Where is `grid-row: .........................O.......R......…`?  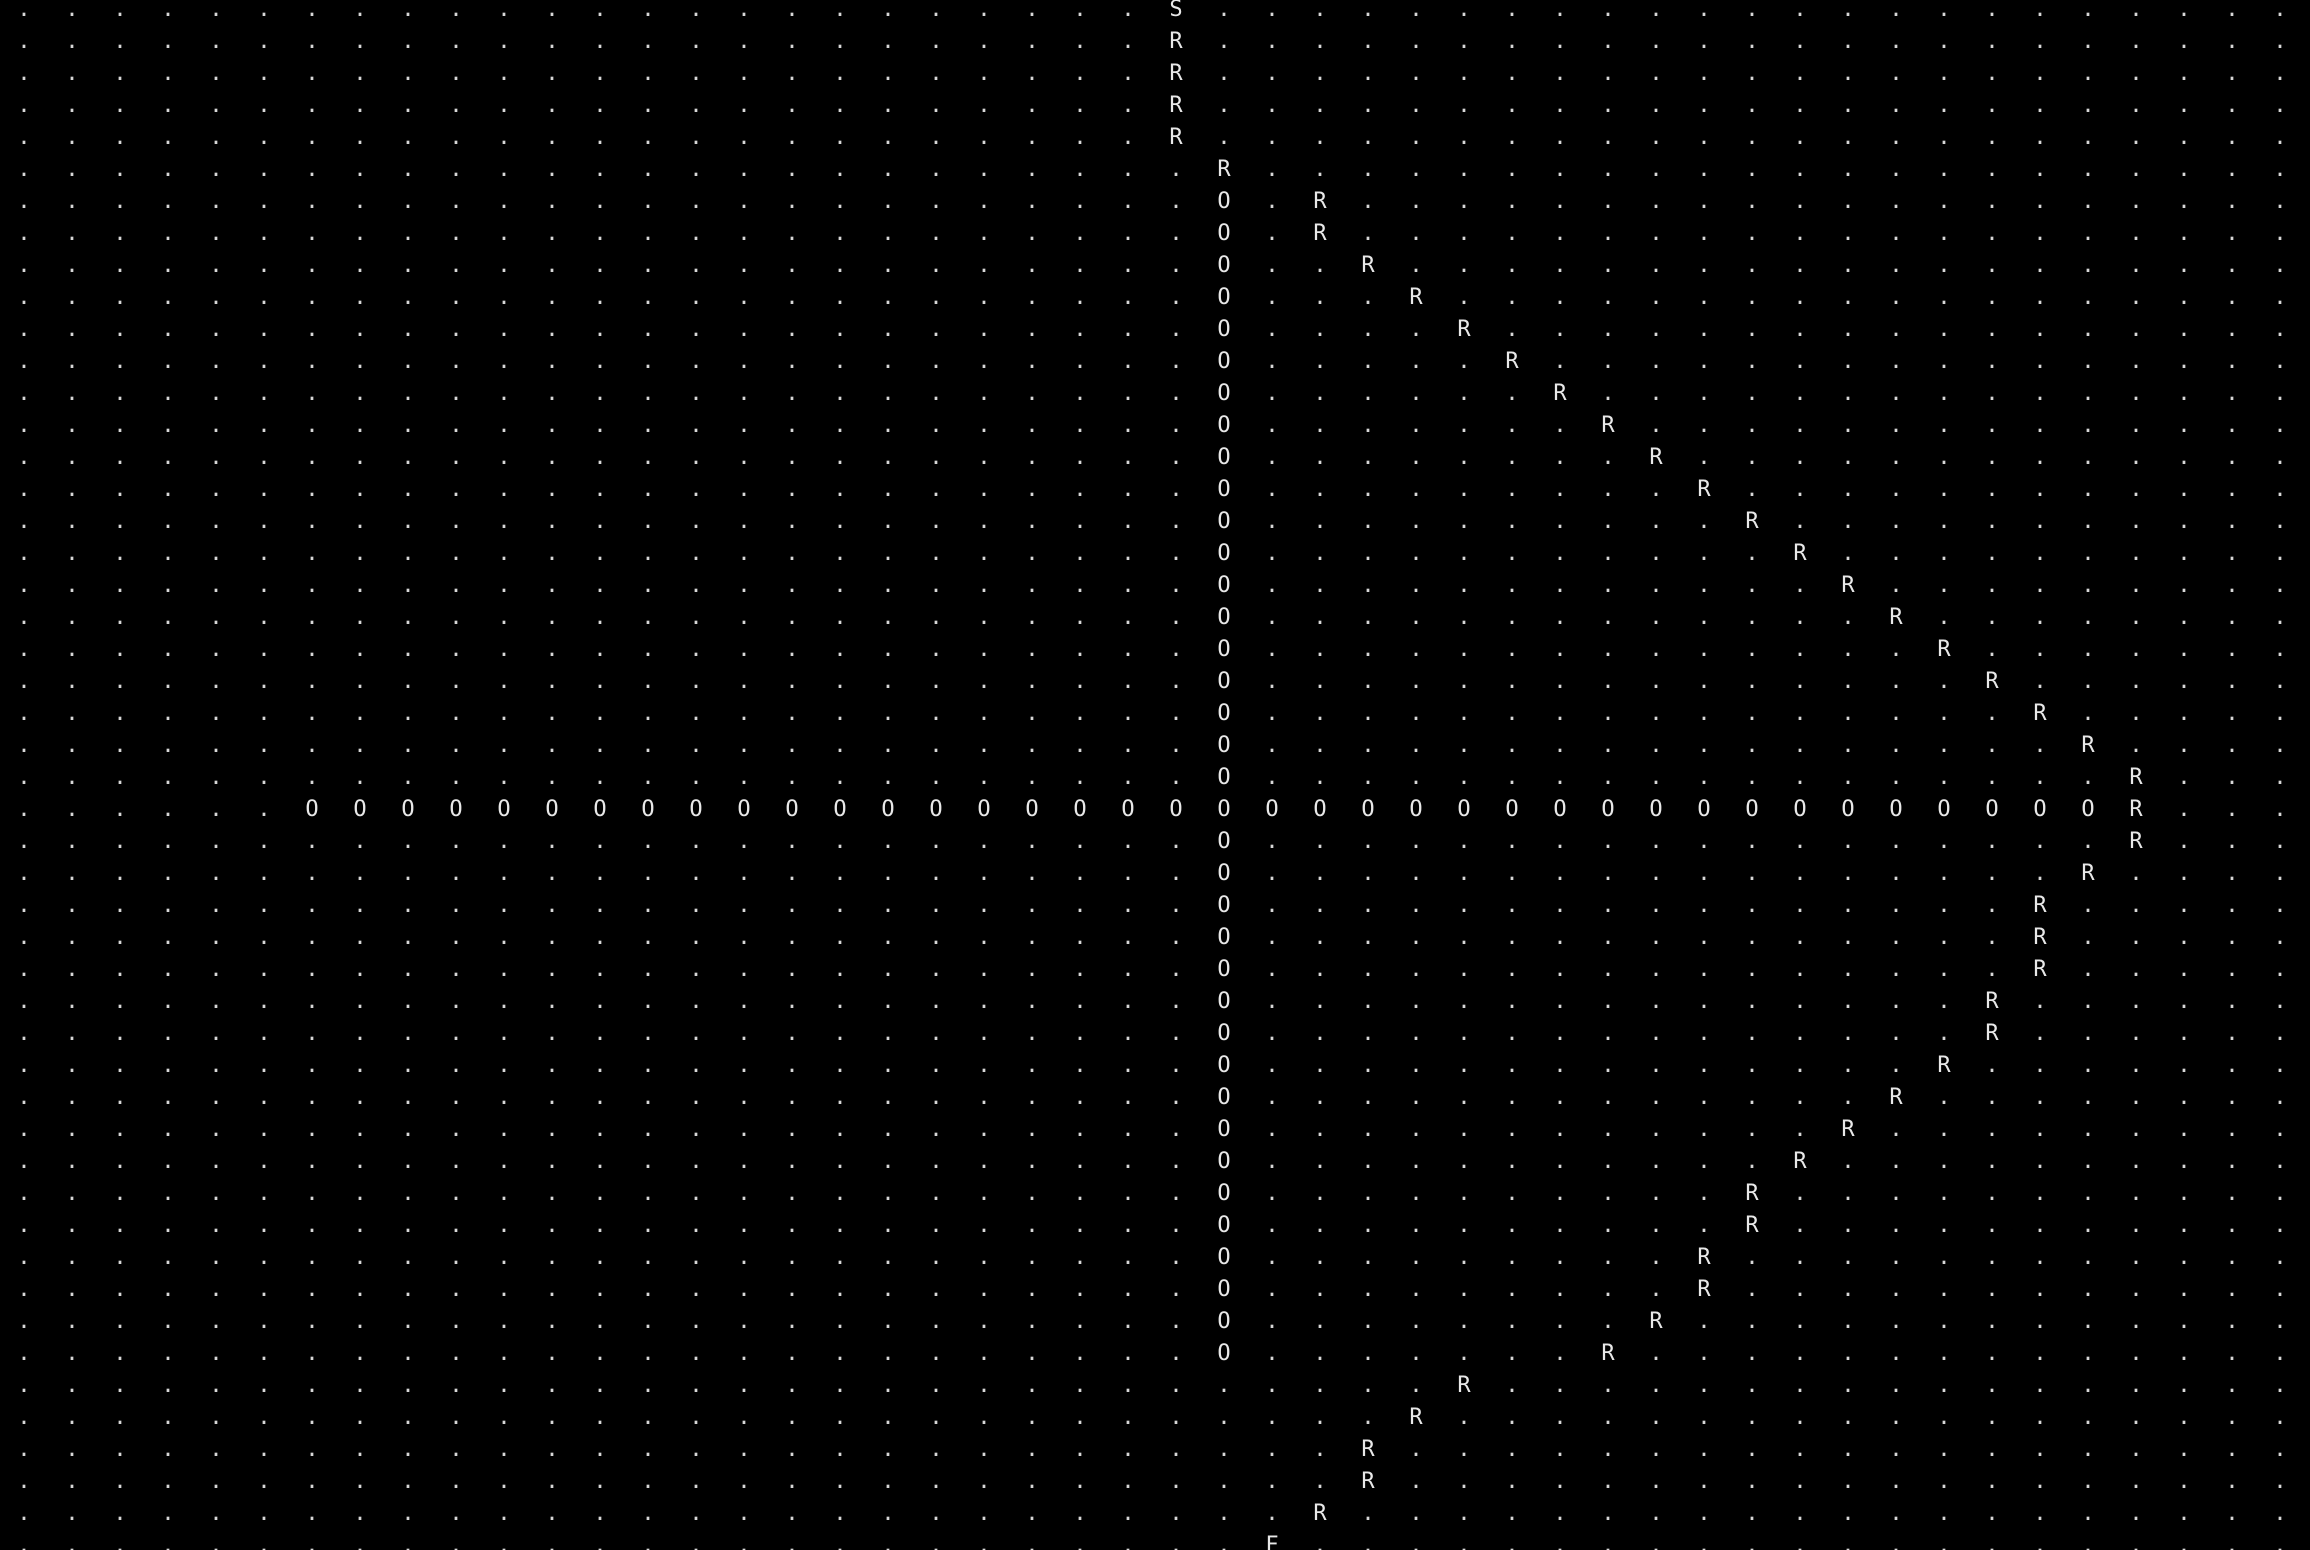 grid-row: .........................O.......R......… is located at coordinates (1155, 1354).